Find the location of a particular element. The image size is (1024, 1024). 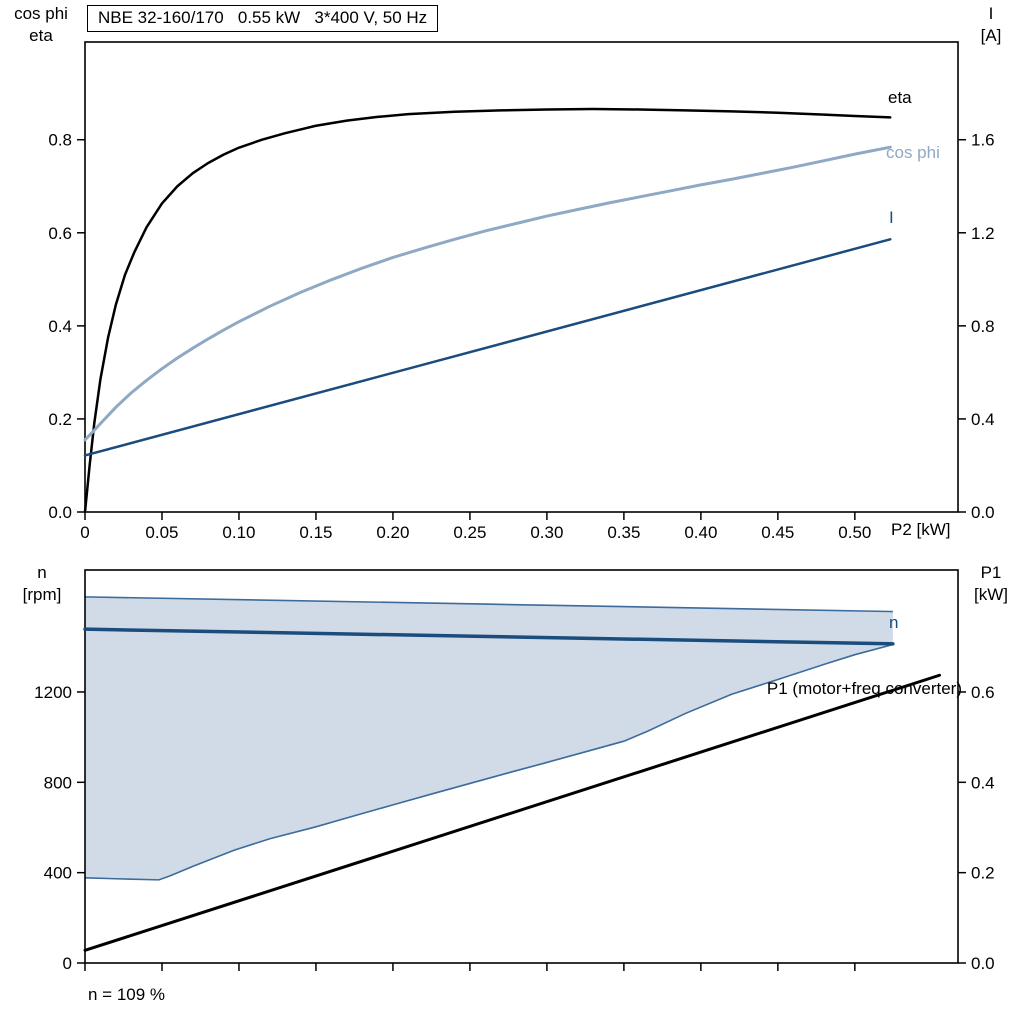

curve-label-current: I is located at coordinates (891, 217).